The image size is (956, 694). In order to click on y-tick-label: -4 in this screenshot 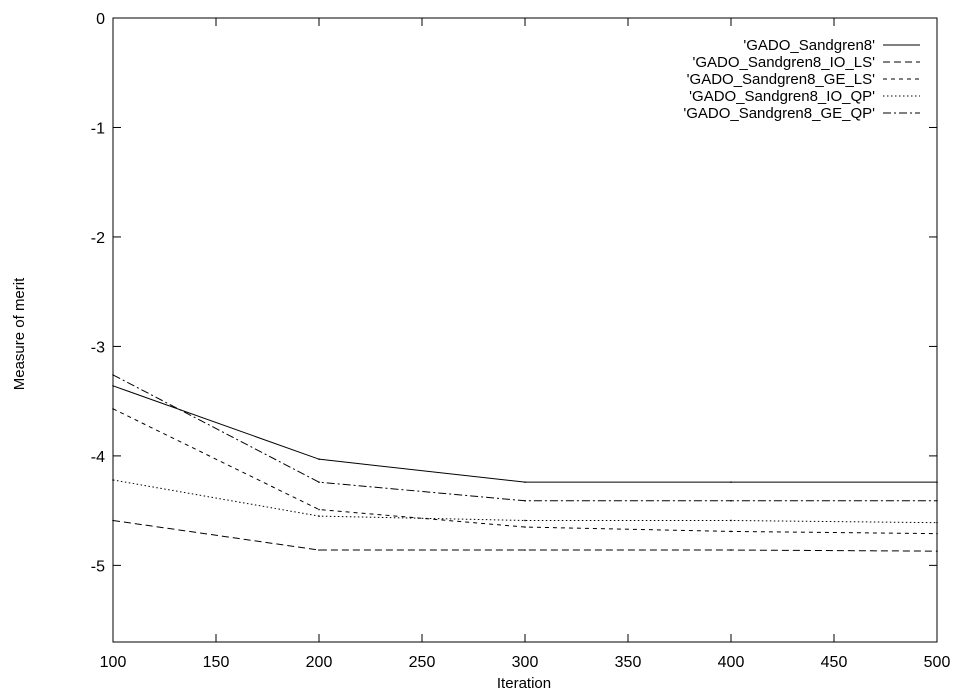, I will do `click(98, 457)`.